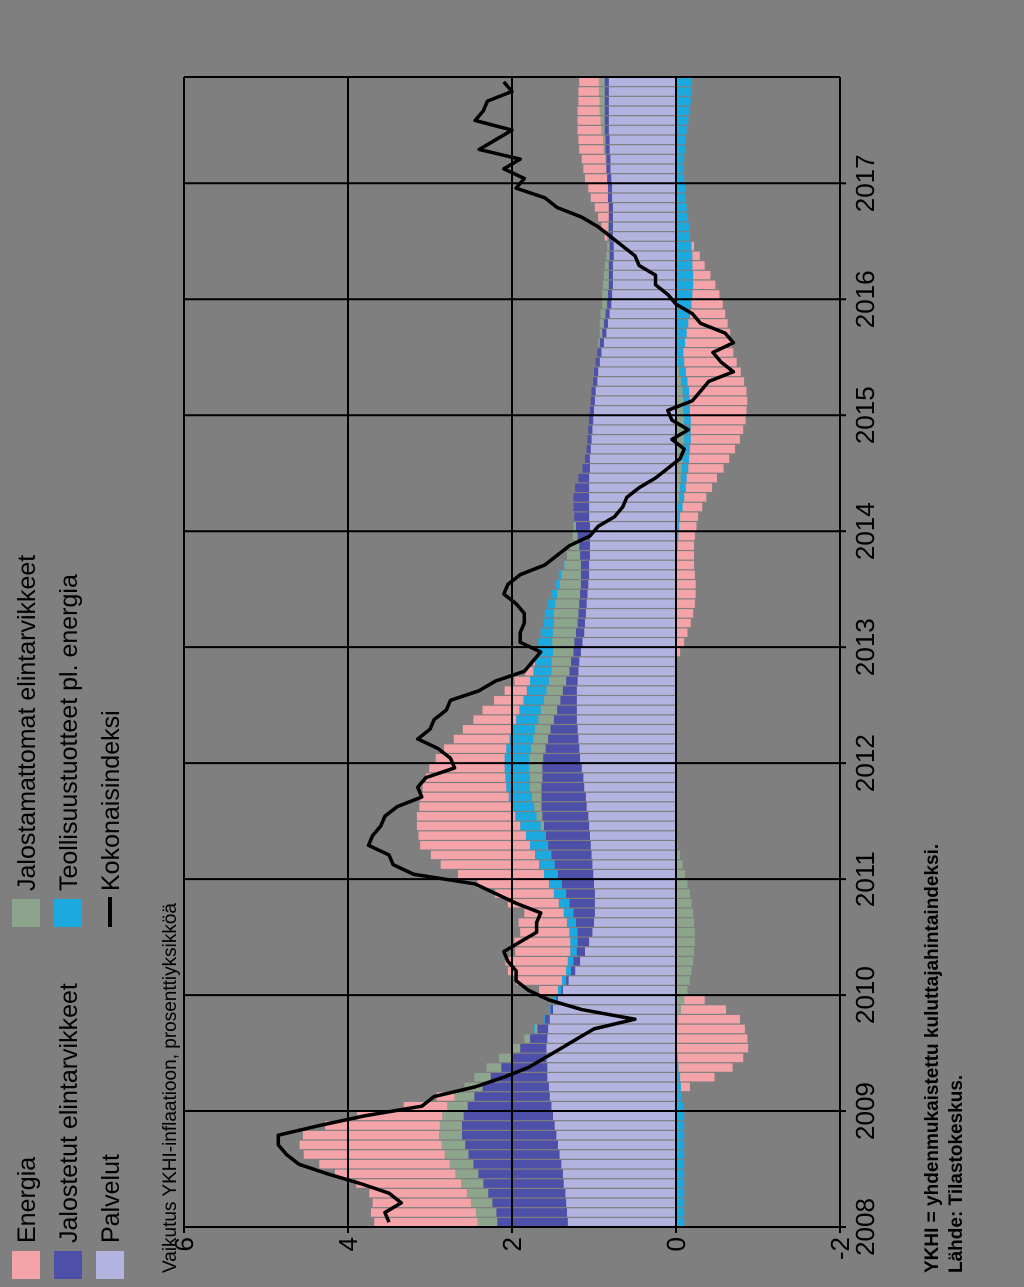 Image resolution: width=1024 pixels, height=1287 pixels. What do you see at coordinates (865, 299) in the screenshot?
I see `x-tick-label: 2016` at bounding box center [865, 299].